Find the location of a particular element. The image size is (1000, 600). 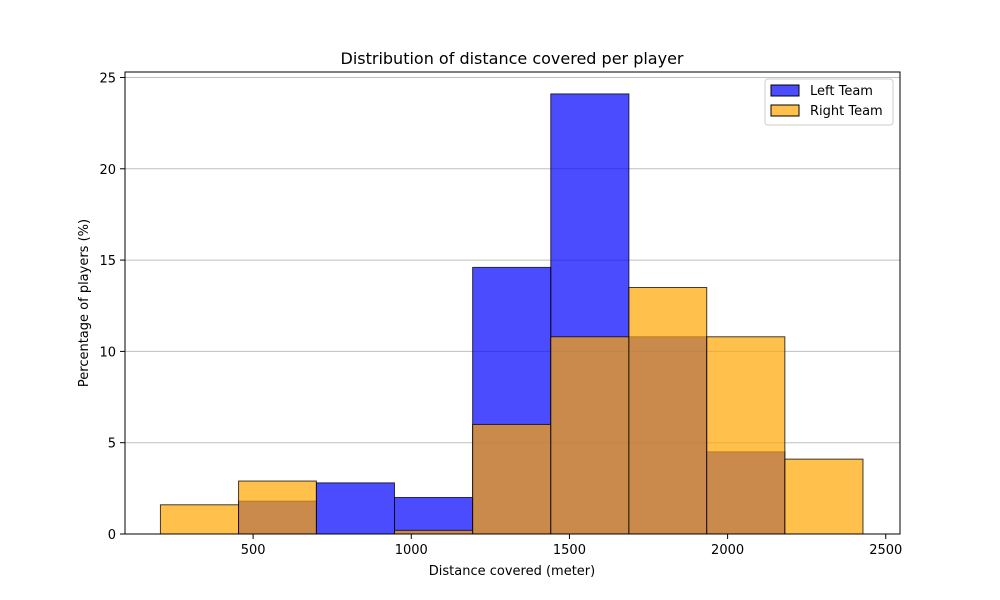

legend-swatch-left-team is located at coordinates (785, 90).